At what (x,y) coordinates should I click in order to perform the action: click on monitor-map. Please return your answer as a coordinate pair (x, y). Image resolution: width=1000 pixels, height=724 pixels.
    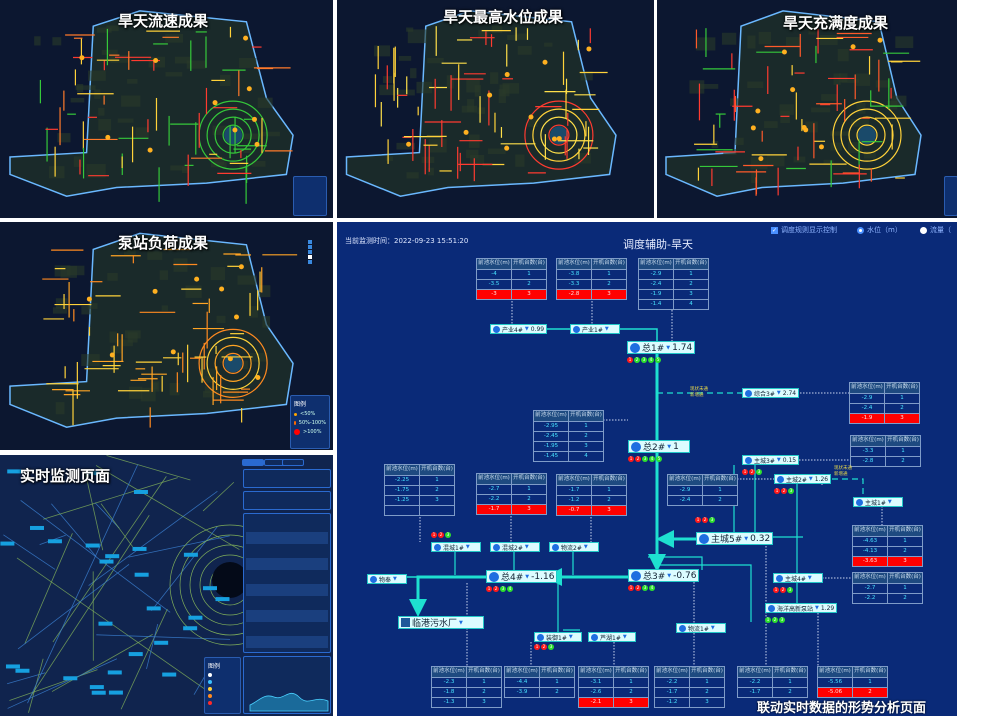
    Looking at the image, I should click on (166, 585).